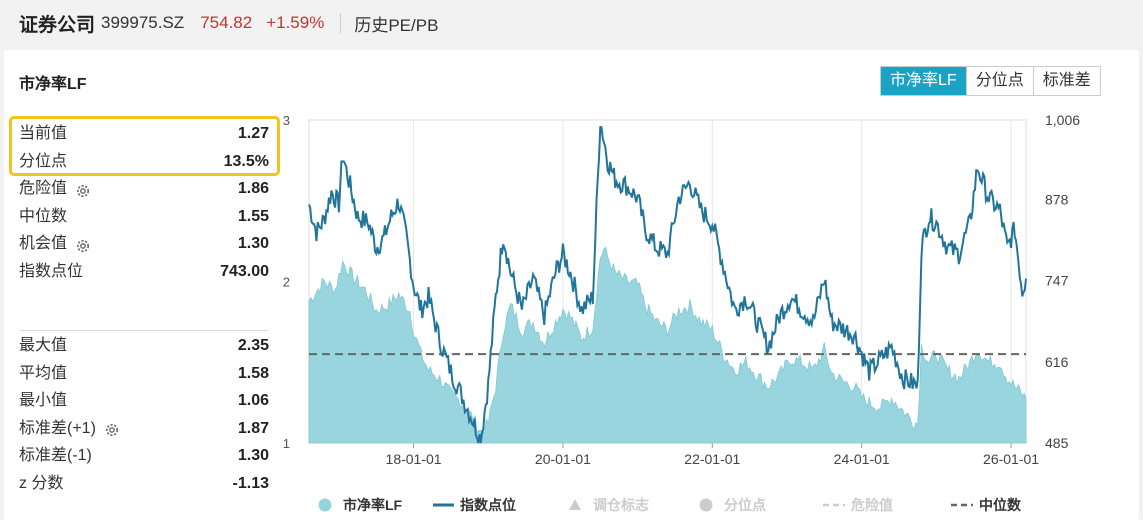  What do you see at coordinates (341, 23) in the screenshot?
I see `header-divider` at bounding box center [341, 23].